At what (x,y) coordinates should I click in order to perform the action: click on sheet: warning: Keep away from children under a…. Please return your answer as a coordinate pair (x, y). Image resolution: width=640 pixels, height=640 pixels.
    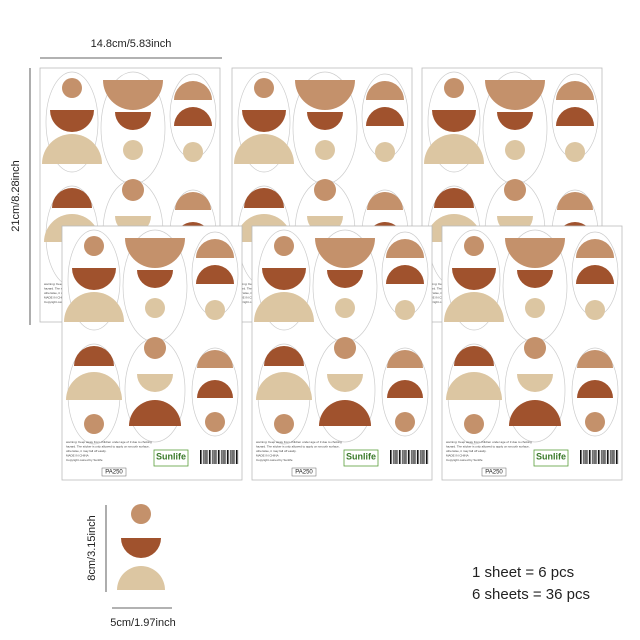
    Looking at the image, I should click on (342, 353).